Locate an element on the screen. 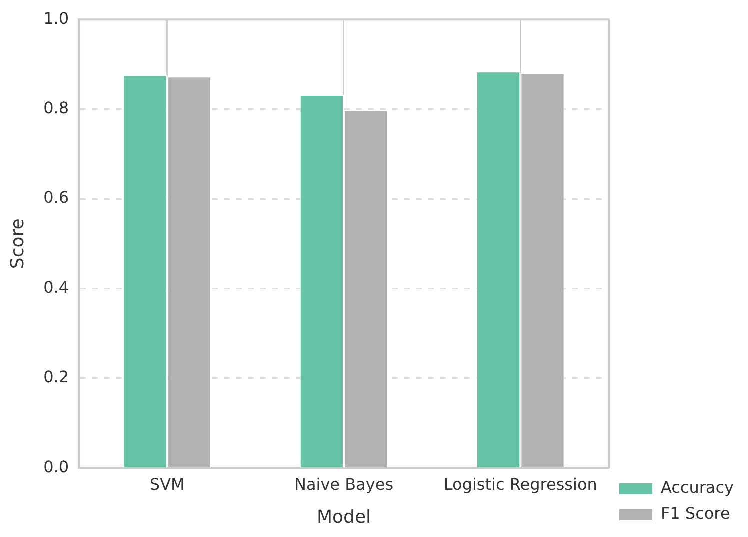 Image resolution: width=748 pixels, height=537 pixels. x-tick-label: SVM is located at coordinates (167, 484).